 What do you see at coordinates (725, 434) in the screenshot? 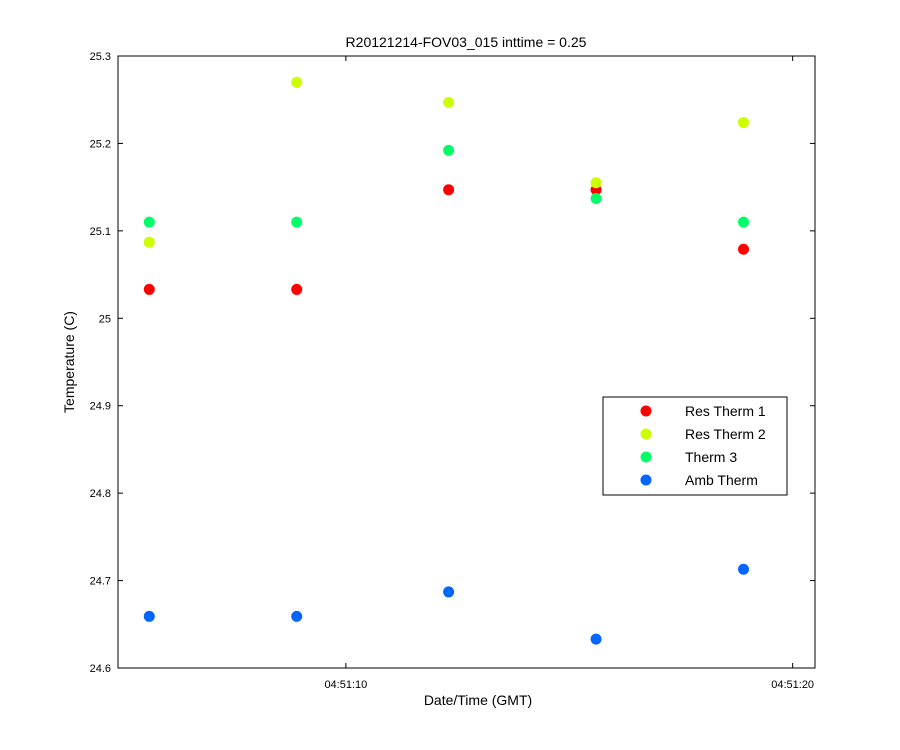
I see `legend-entry: Res Therm 2` at bounding box center [725, 434].